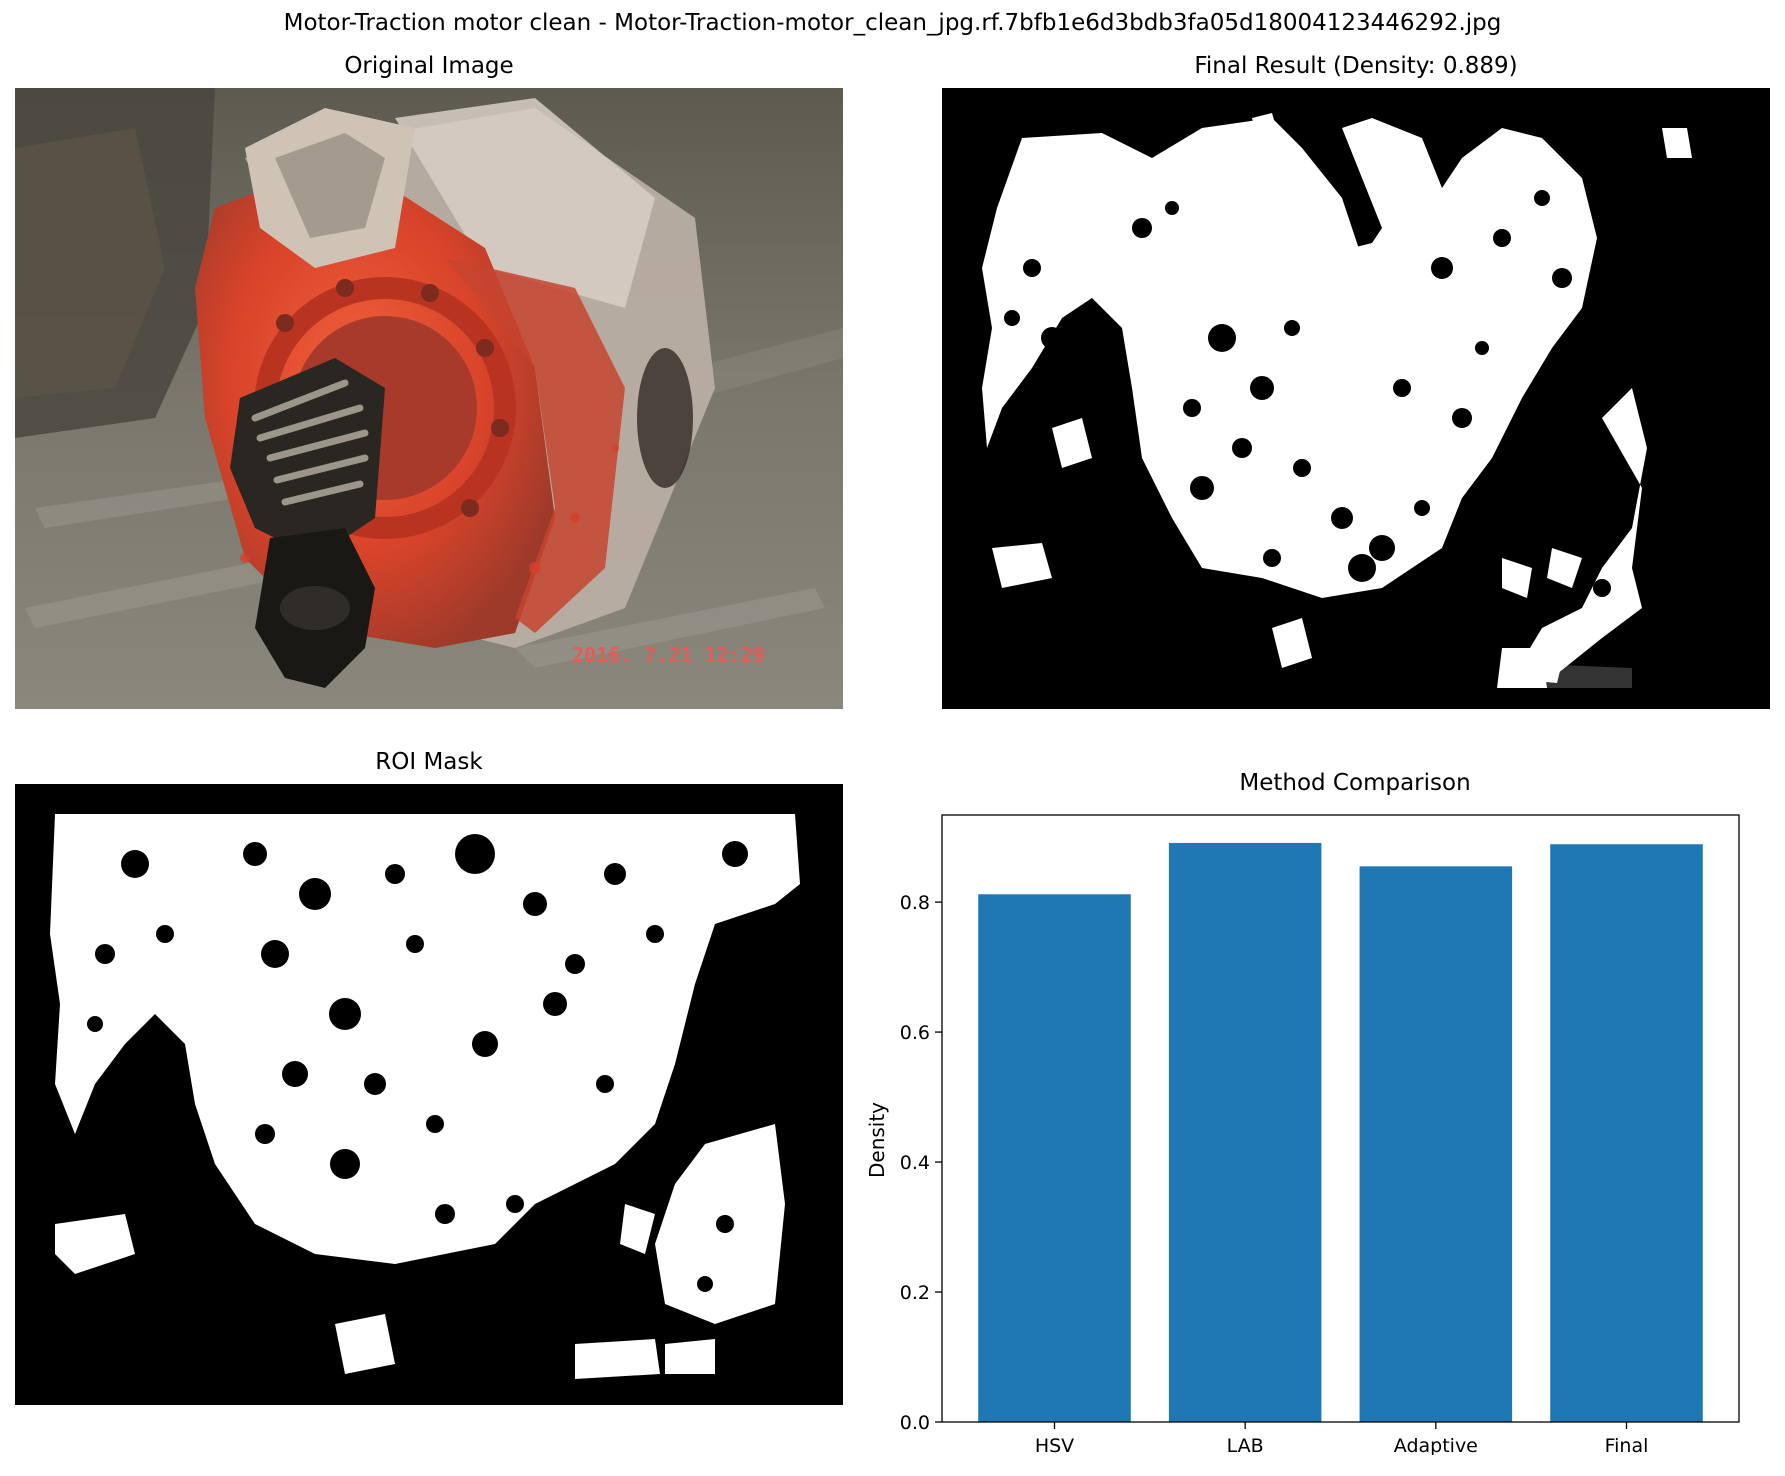 The width and height of the screenshot is (1785, 1476). Describe the element at coordinates (1054, 1158) in the screenshot. I see `bar-hsv` at that location.